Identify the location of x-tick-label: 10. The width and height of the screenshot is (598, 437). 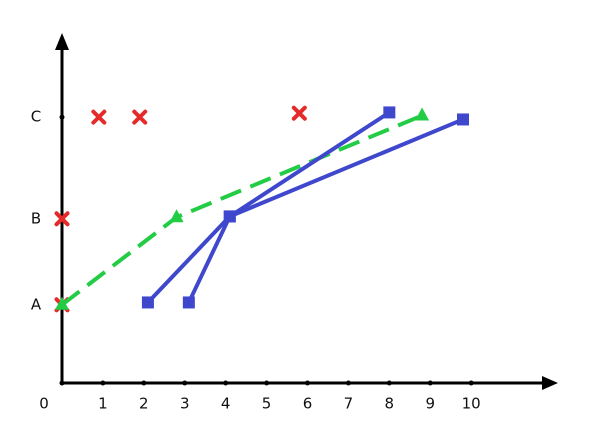
(471, 404).